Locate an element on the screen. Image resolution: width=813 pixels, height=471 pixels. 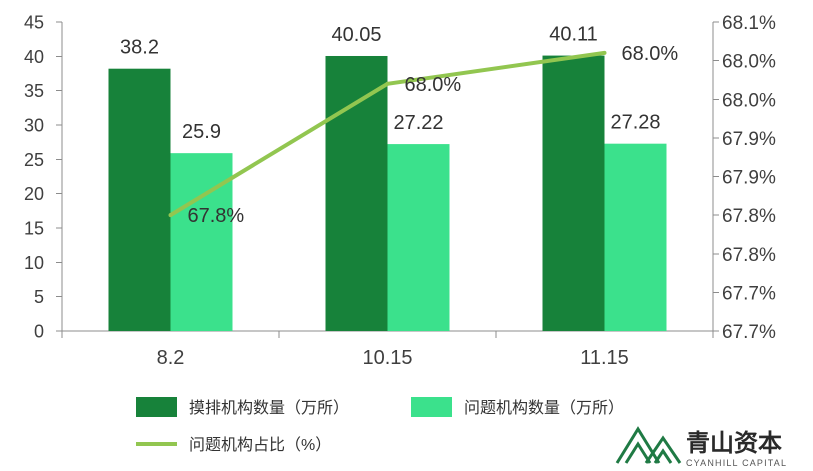
legend-label-problem-ratio: 问题机构占比（%） is located at coordinates (260, 445).